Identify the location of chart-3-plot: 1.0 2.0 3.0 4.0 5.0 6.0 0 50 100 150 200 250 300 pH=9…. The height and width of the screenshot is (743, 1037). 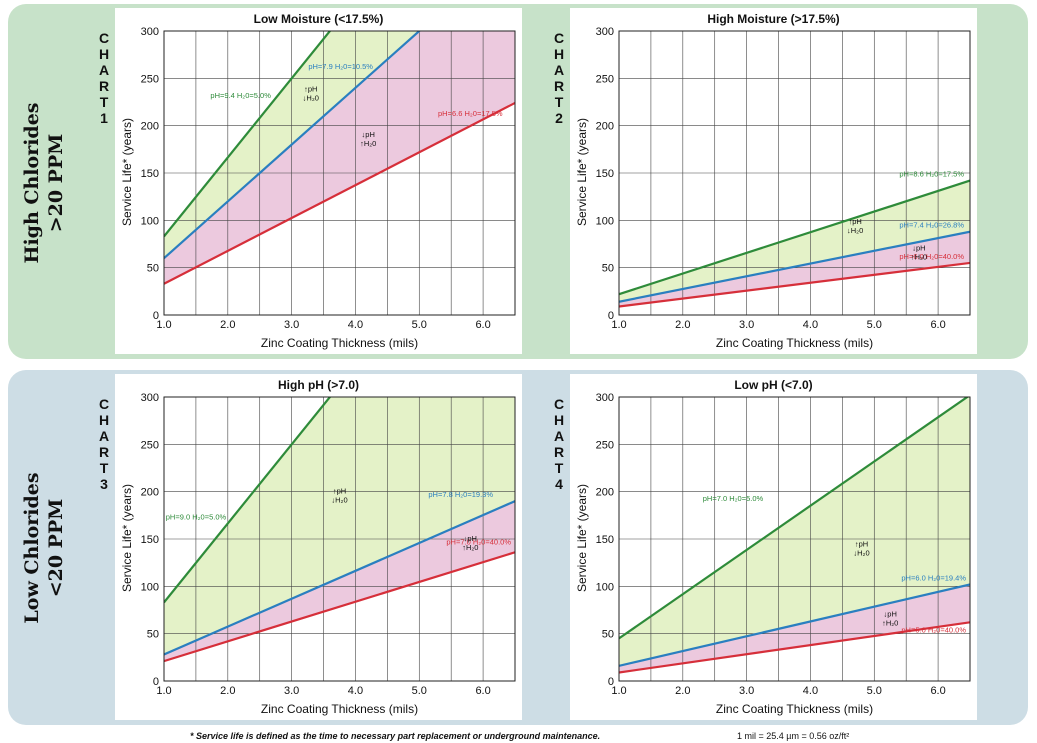
(328, 544).